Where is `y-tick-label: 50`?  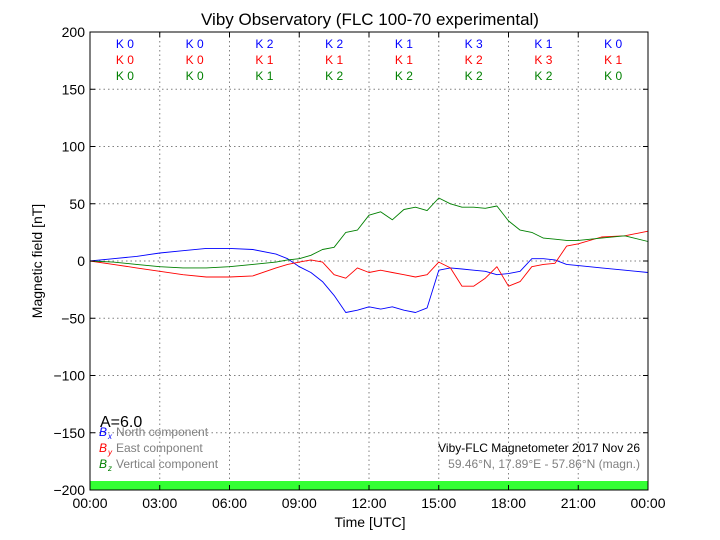
y-tick-label: 50 is located at coordinates (77, 204).